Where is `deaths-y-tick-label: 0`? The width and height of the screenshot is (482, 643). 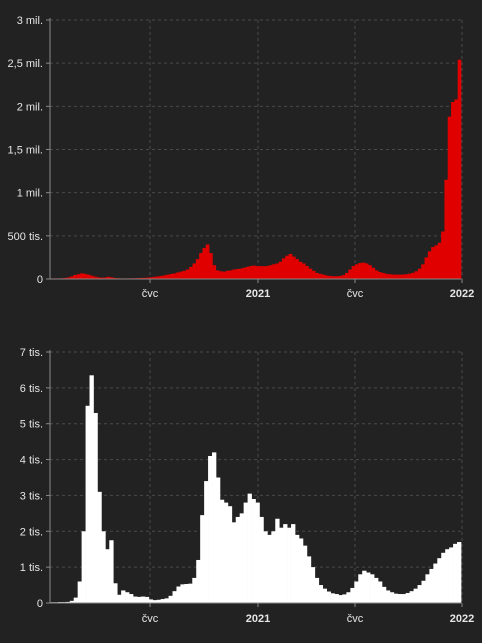
deaths-y-tick-label: 0 is located at coordinates (40, 604).